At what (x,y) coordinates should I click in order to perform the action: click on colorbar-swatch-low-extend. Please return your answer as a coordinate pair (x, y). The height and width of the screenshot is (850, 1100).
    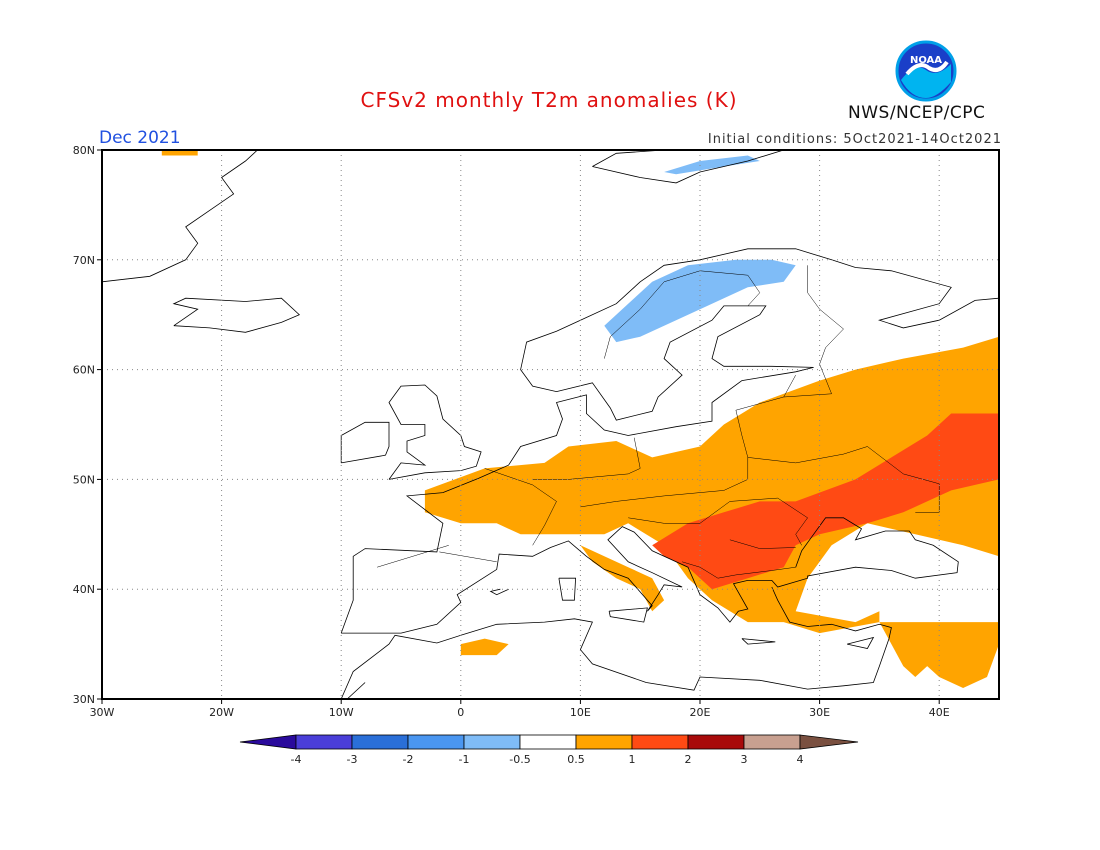
    Looking at the image, I should click on (268, 742).